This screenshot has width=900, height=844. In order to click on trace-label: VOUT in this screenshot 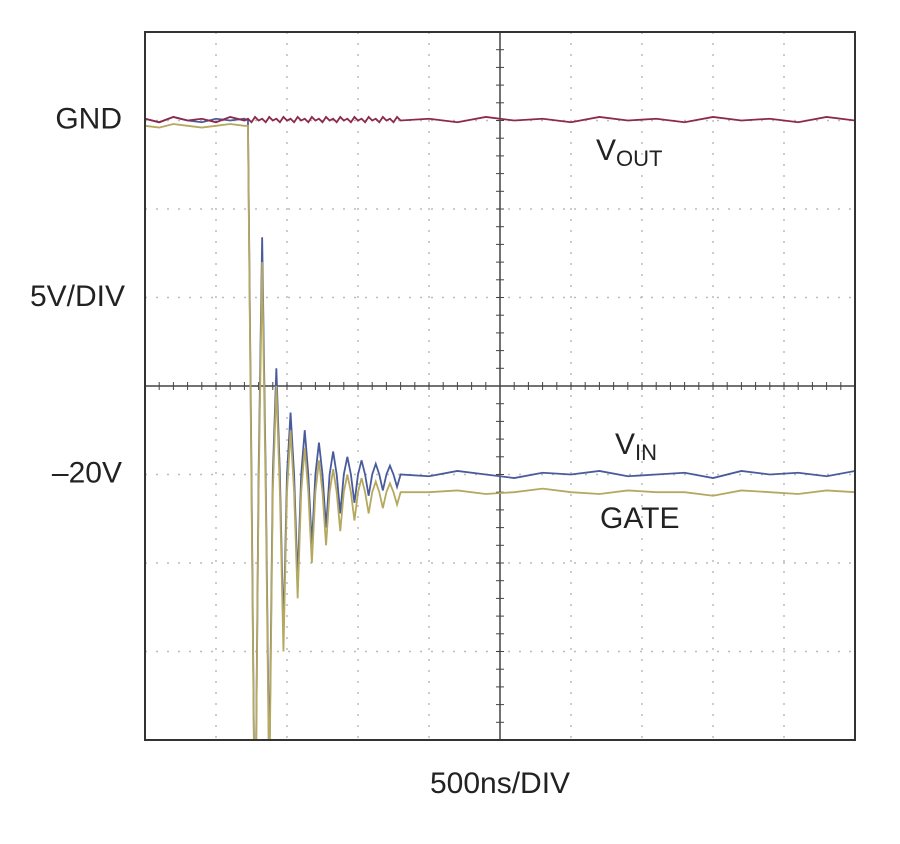, I will do `click(629, 152)`.